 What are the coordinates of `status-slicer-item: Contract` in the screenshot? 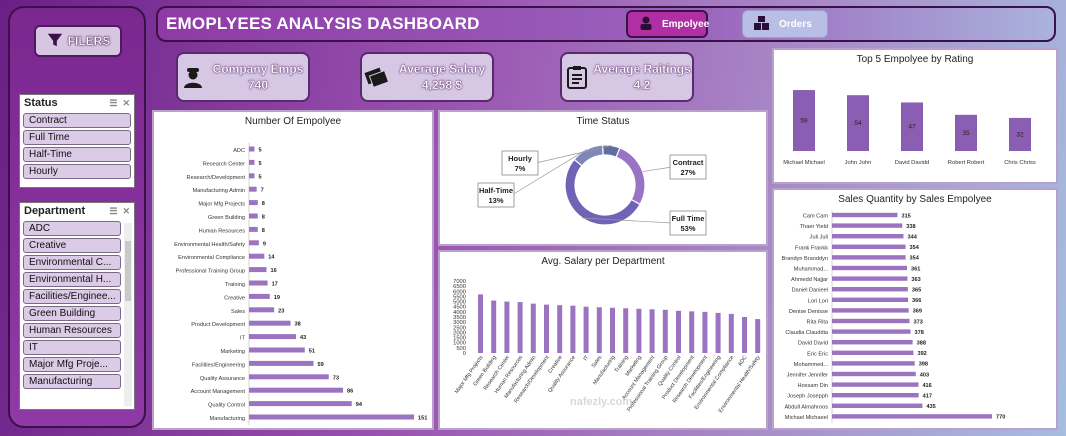 It's located at (77, 120).